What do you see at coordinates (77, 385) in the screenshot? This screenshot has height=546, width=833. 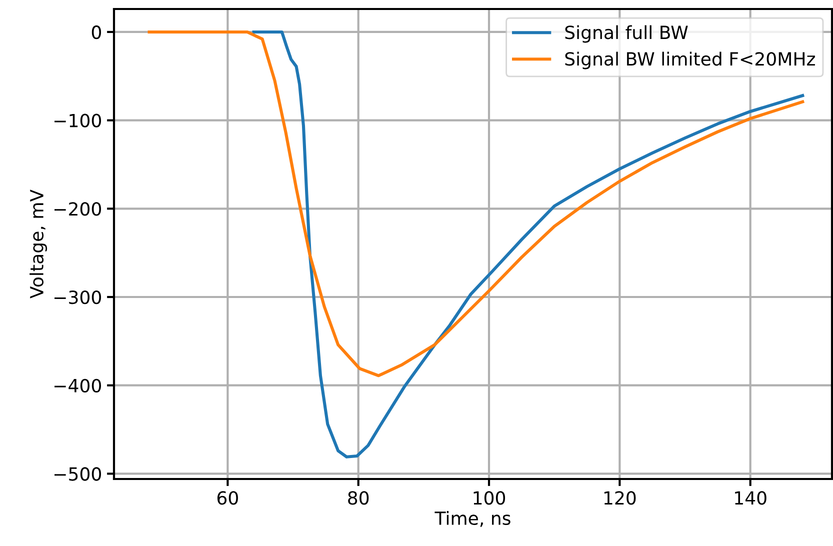 I see `y-tick-label: −400` at bounding box center [77, 385].